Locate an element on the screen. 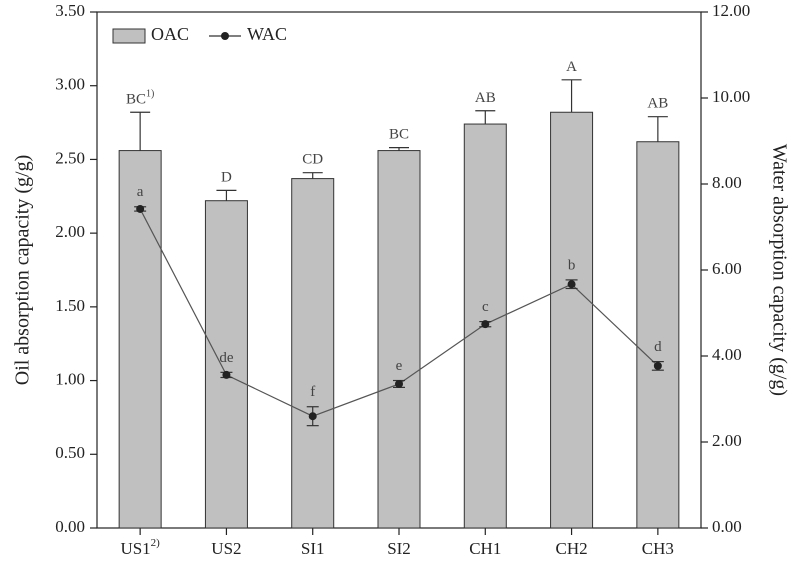  y-tick-label: 0.50 is located at coordinates (70, 452).